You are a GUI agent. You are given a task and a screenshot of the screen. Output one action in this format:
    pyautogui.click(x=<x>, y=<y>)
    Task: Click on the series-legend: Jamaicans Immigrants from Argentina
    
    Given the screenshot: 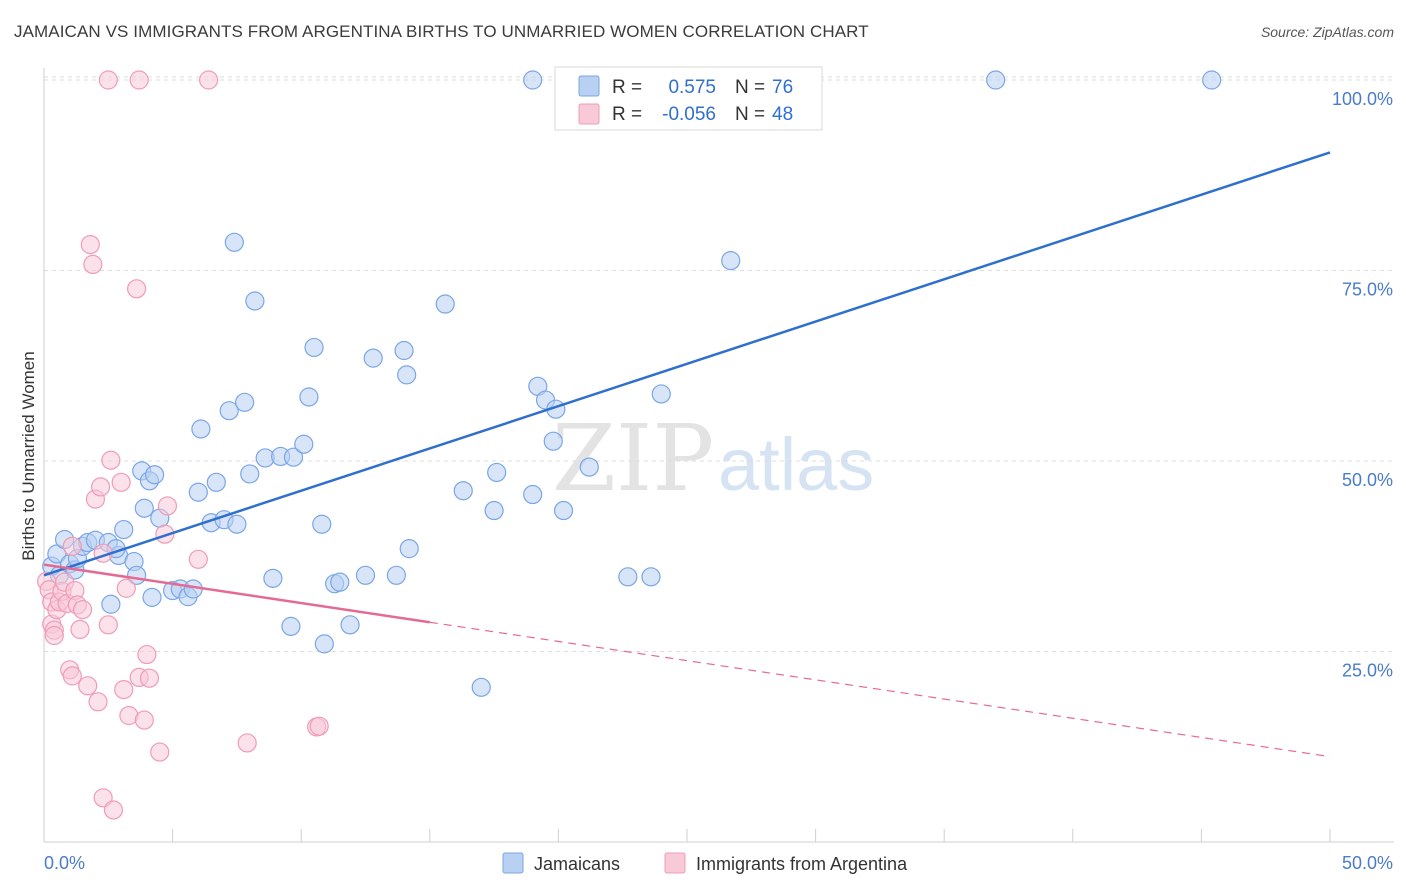 What is the action you would take?
    pyautogui.click(x=705, y=863)
    